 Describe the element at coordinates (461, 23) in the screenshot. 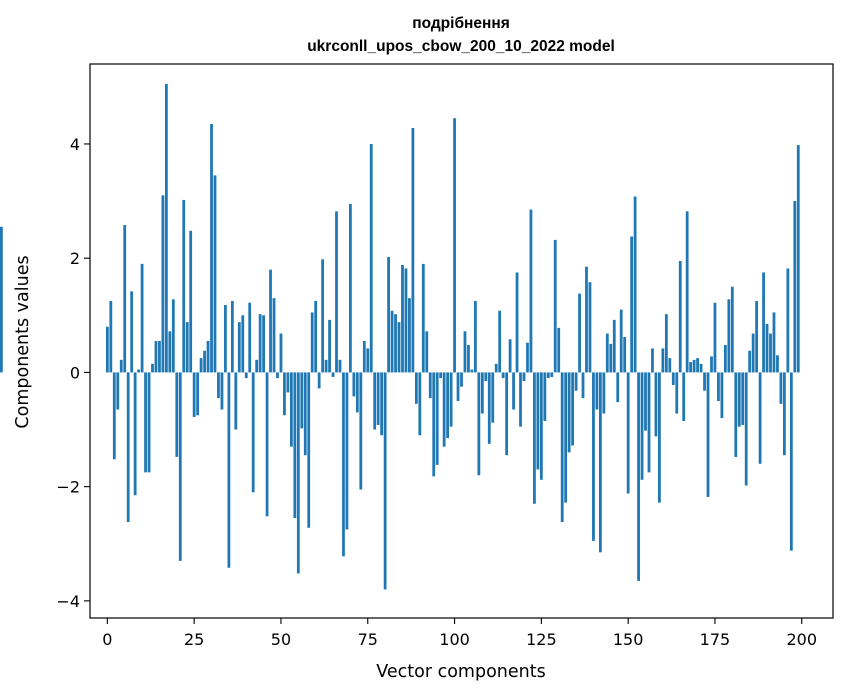

I see `chart-title-line1: подрібнення` at that location.